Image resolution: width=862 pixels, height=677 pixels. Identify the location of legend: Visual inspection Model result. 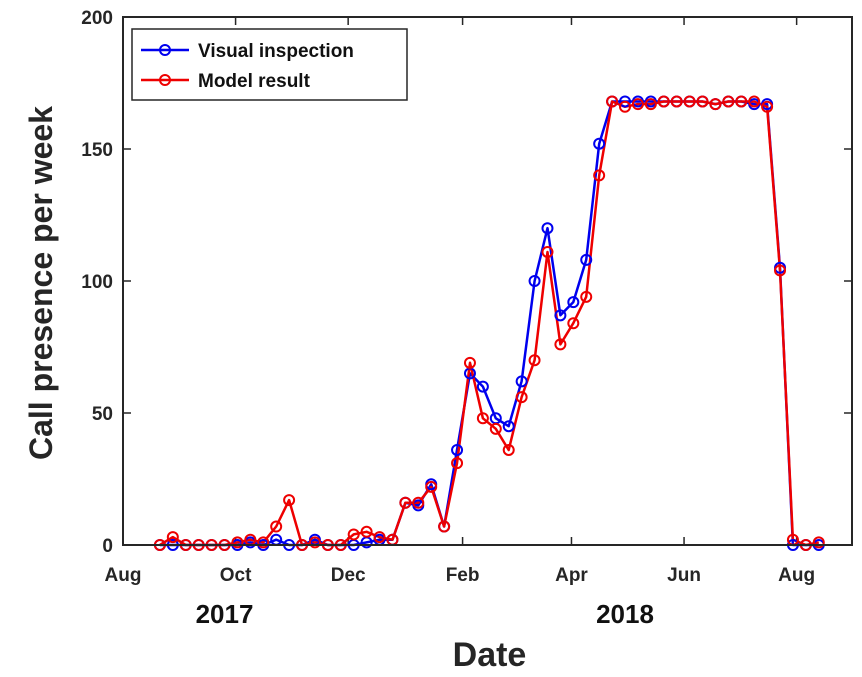
(269, 64).